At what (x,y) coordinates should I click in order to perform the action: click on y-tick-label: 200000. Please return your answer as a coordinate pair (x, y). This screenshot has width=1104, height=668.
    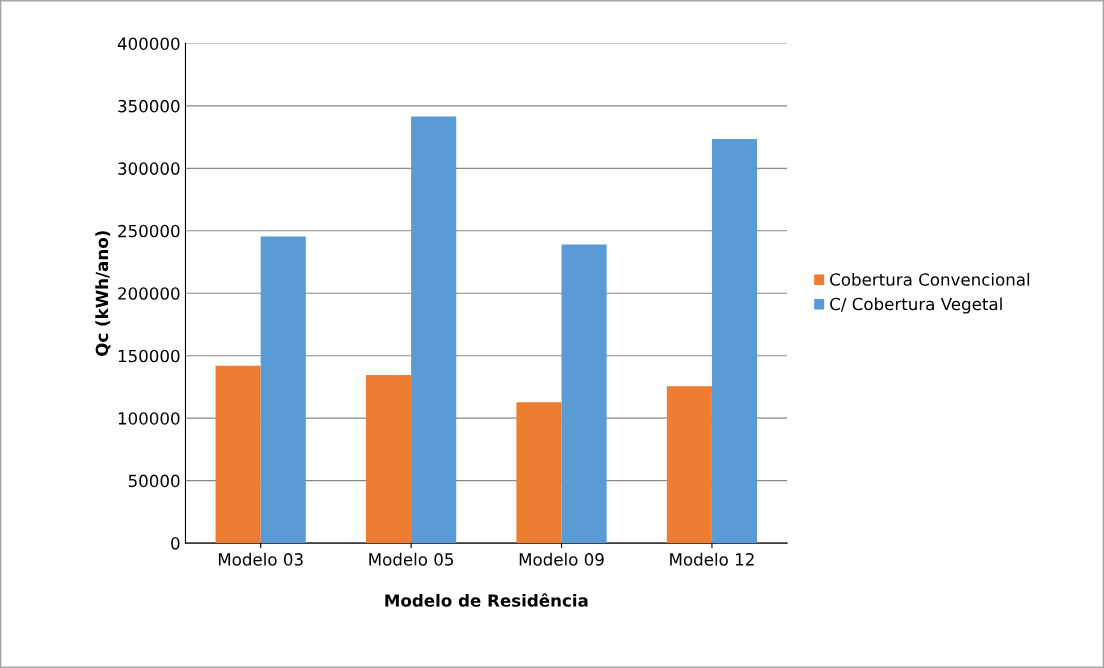
    Looking at the image, I should click on (149, 293).